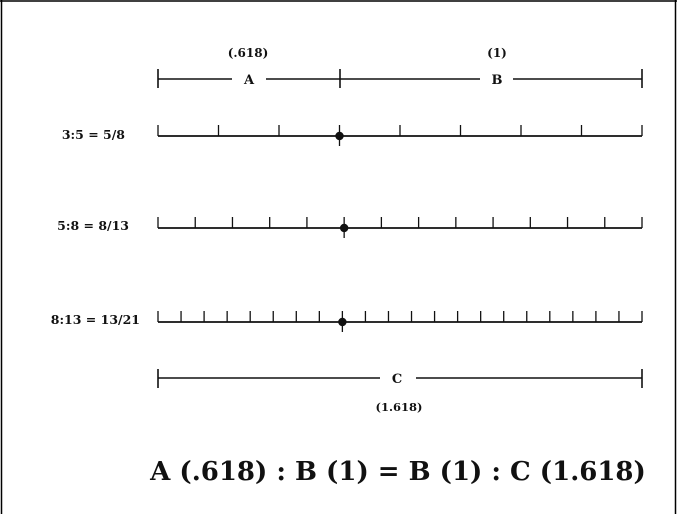 The width and height of the screenshot is (677, 514). What do you see at coordinates (400, 135) in the screenshot?
I see `ruler-eighths` at bounding box center [400, 135].